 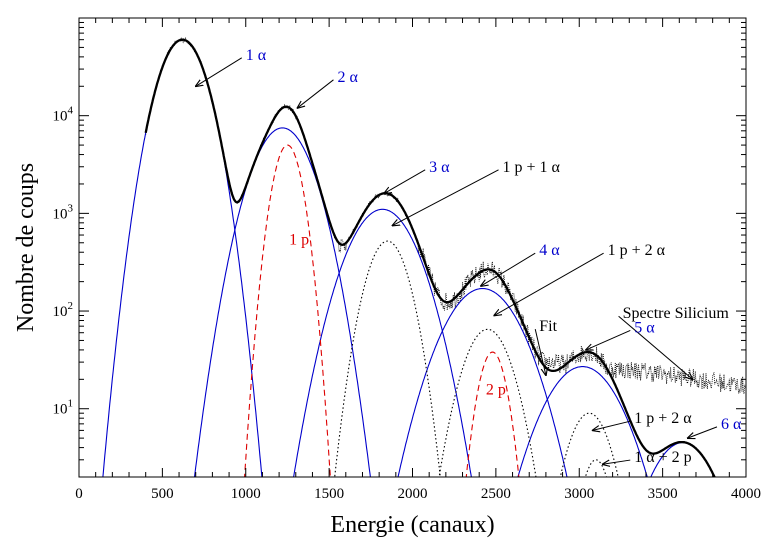 I want to click on y-tick-label: 10³, so click(x=63, y=212).